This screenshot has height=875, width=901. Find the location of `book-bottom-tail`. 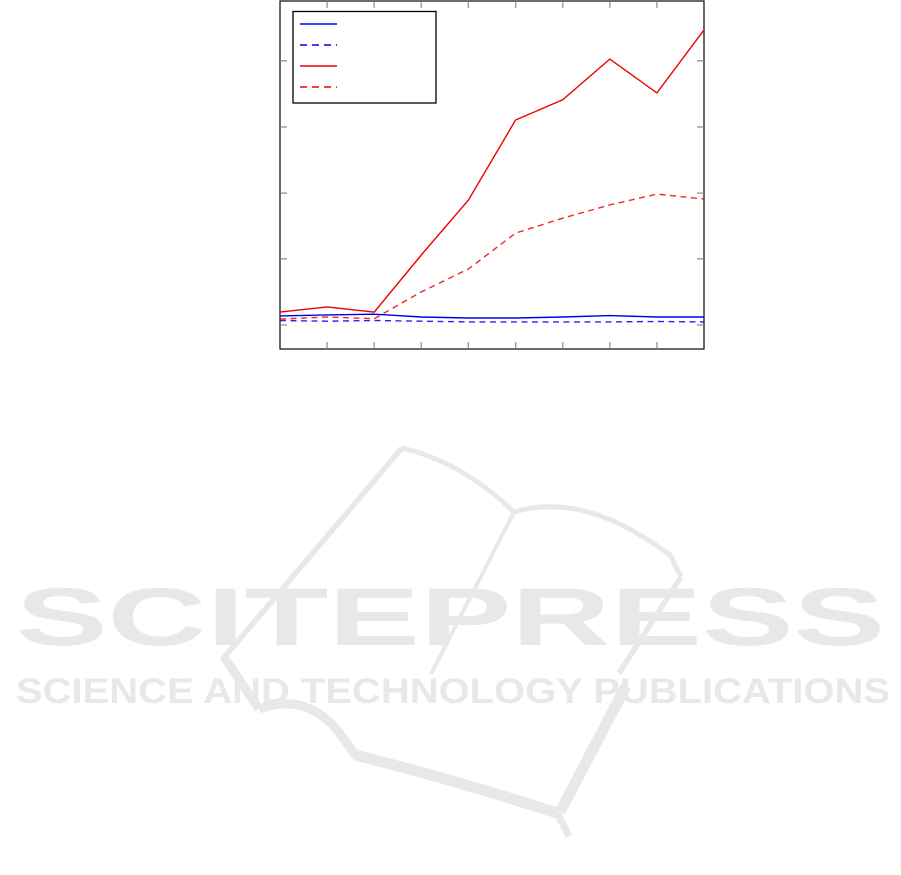

book-bottom-tail is located at coordinates (563, 824).